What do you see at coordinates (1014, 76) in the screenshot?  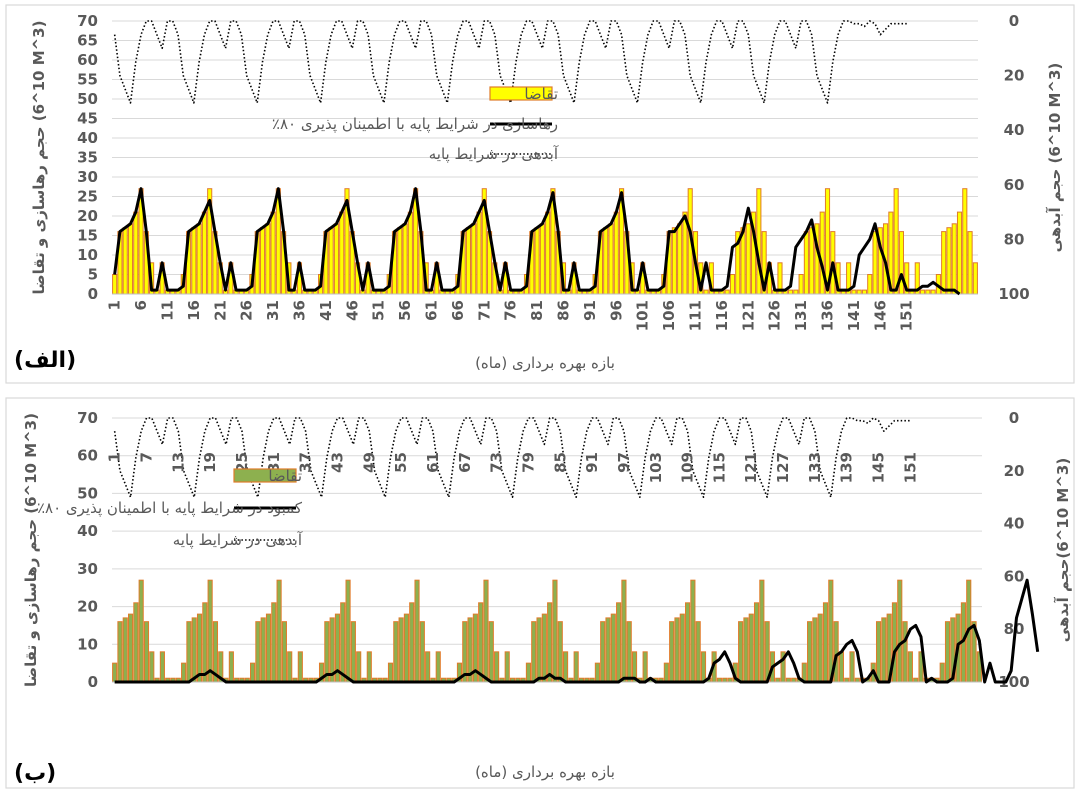 I see `y-tick-label-right: 20` at bounding box center [1014, 76].